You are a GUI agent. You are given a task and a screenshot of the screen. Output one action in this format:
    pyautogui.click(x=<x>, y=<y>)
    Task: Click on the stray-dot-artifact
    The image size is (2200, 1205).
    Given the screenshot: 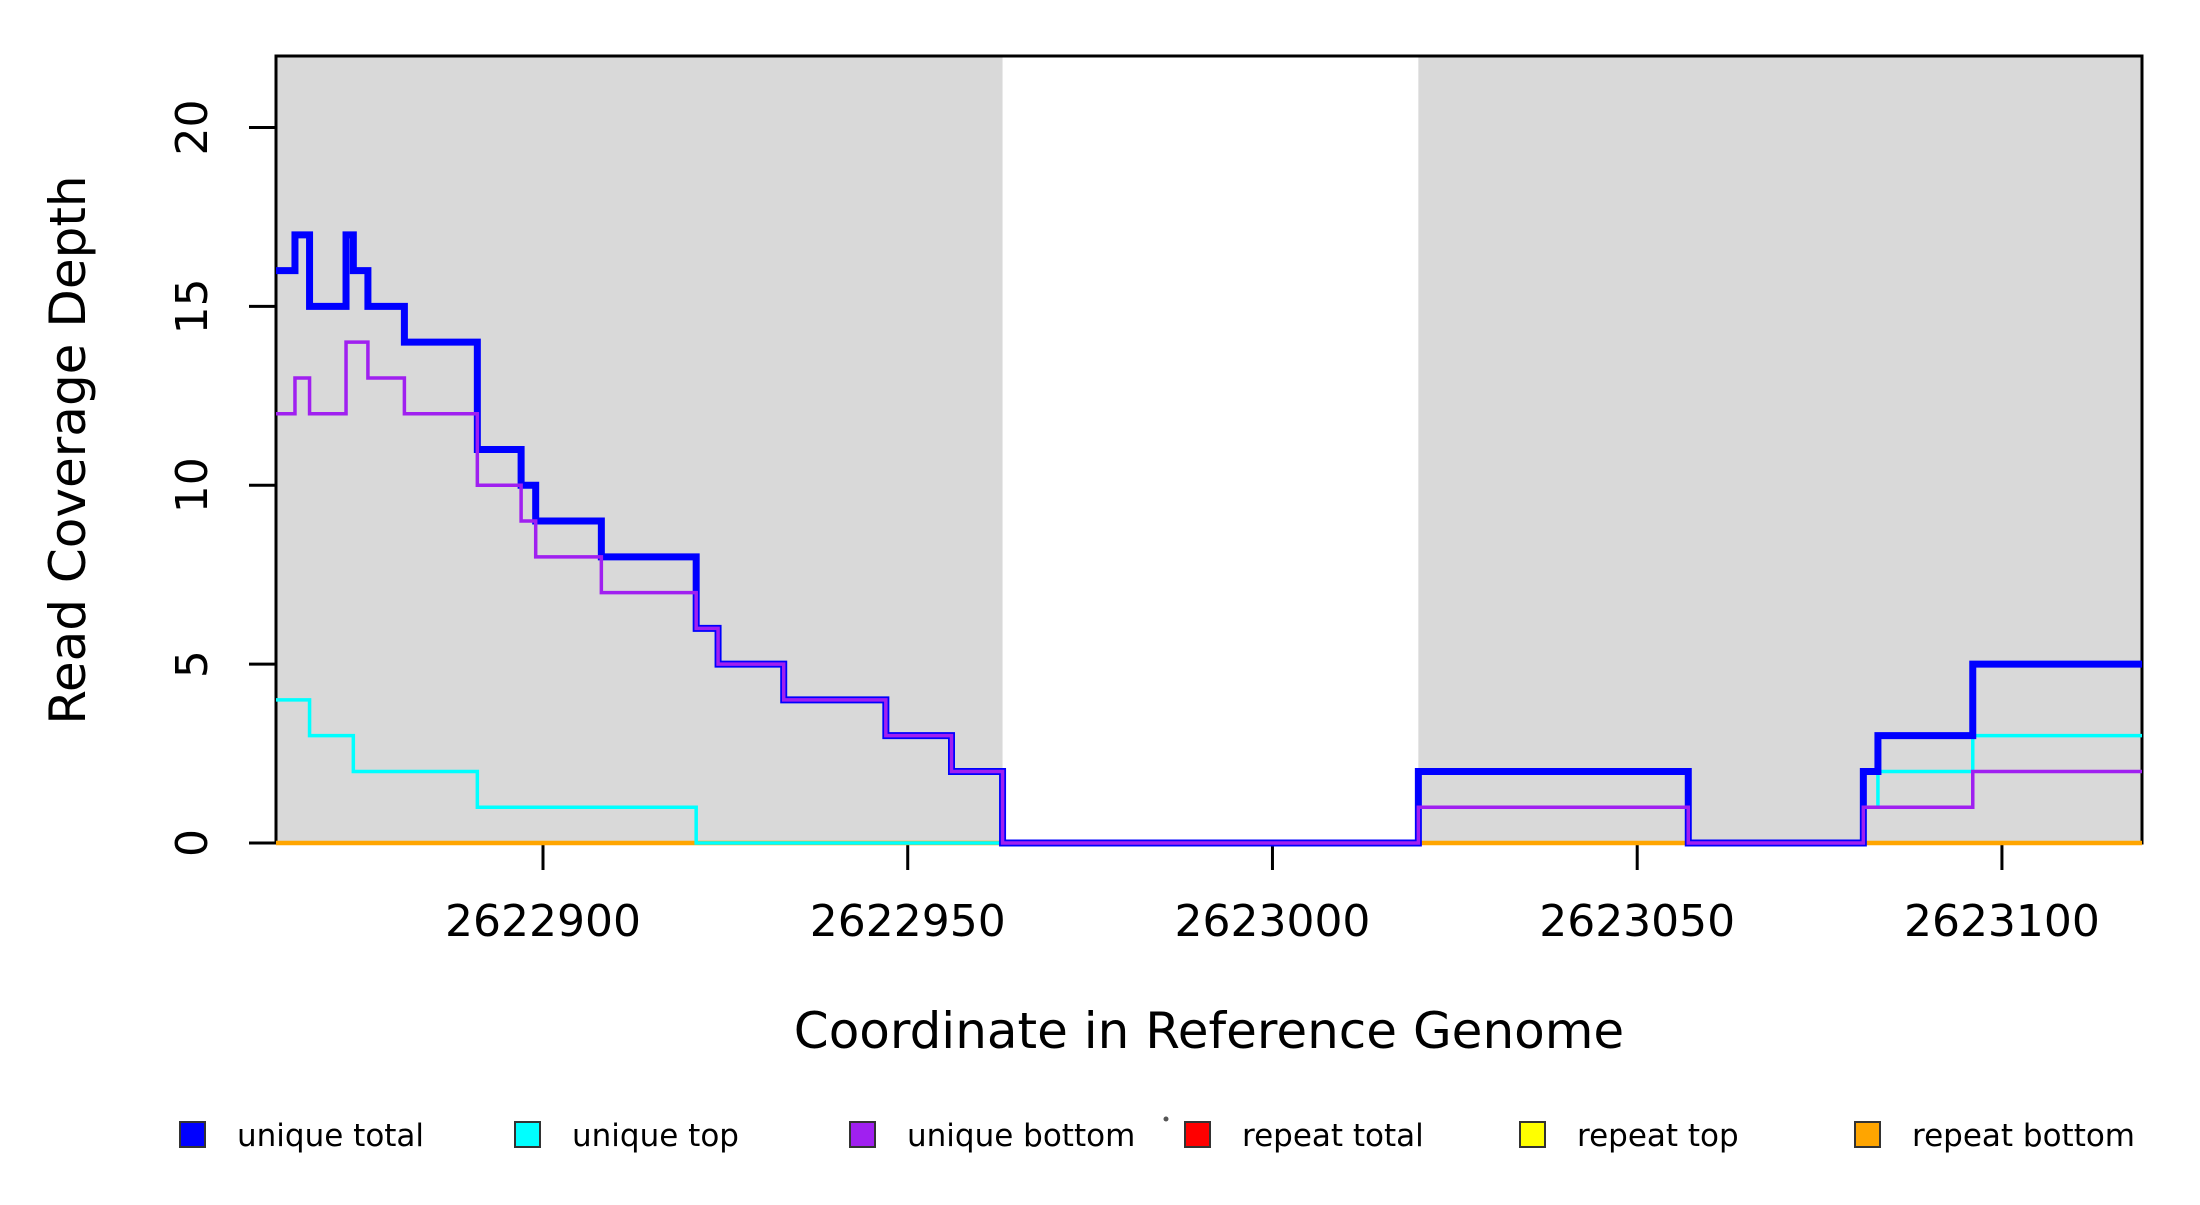 What is the action you would take?
    pyautogui.click(x=1166, y=1119)
    